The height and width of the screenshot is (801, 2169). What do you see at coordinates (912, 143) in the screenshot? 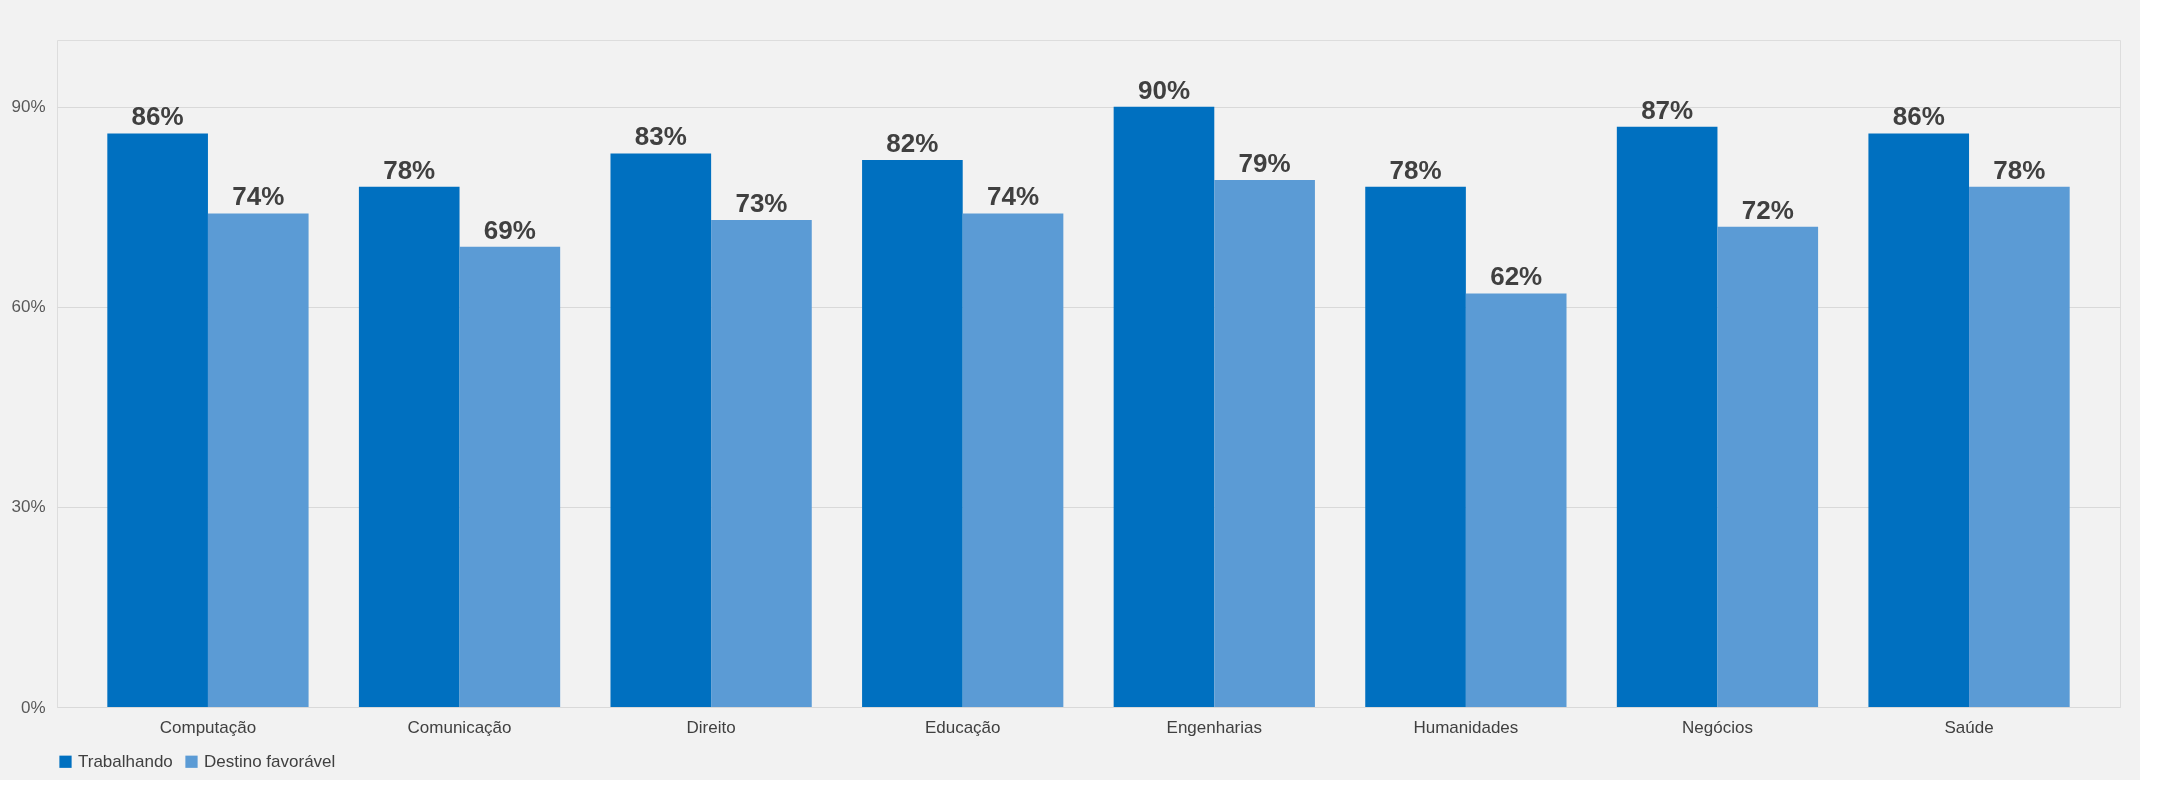
I see `data-label: 82%` at bounding box center [912, 143].